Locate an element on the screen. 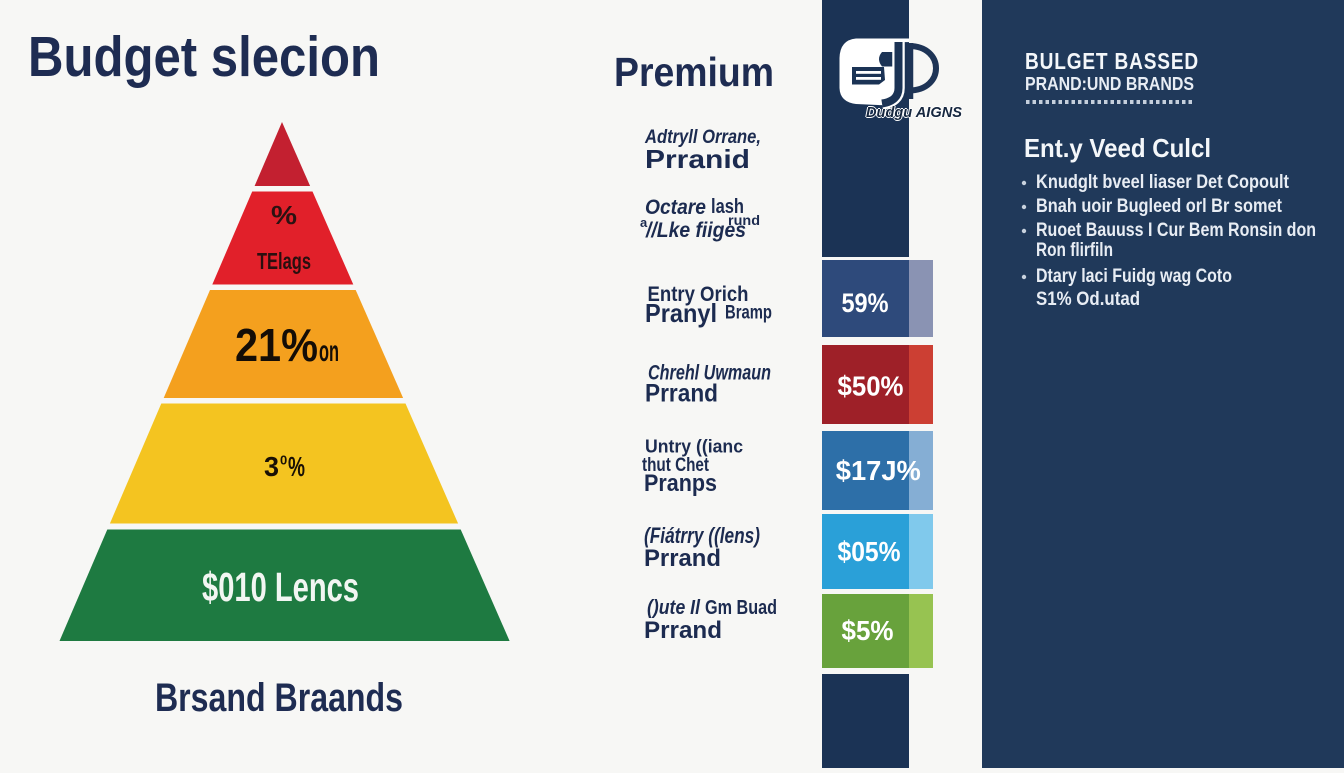  svg-text: 0 is located at coordinates (283, 460).